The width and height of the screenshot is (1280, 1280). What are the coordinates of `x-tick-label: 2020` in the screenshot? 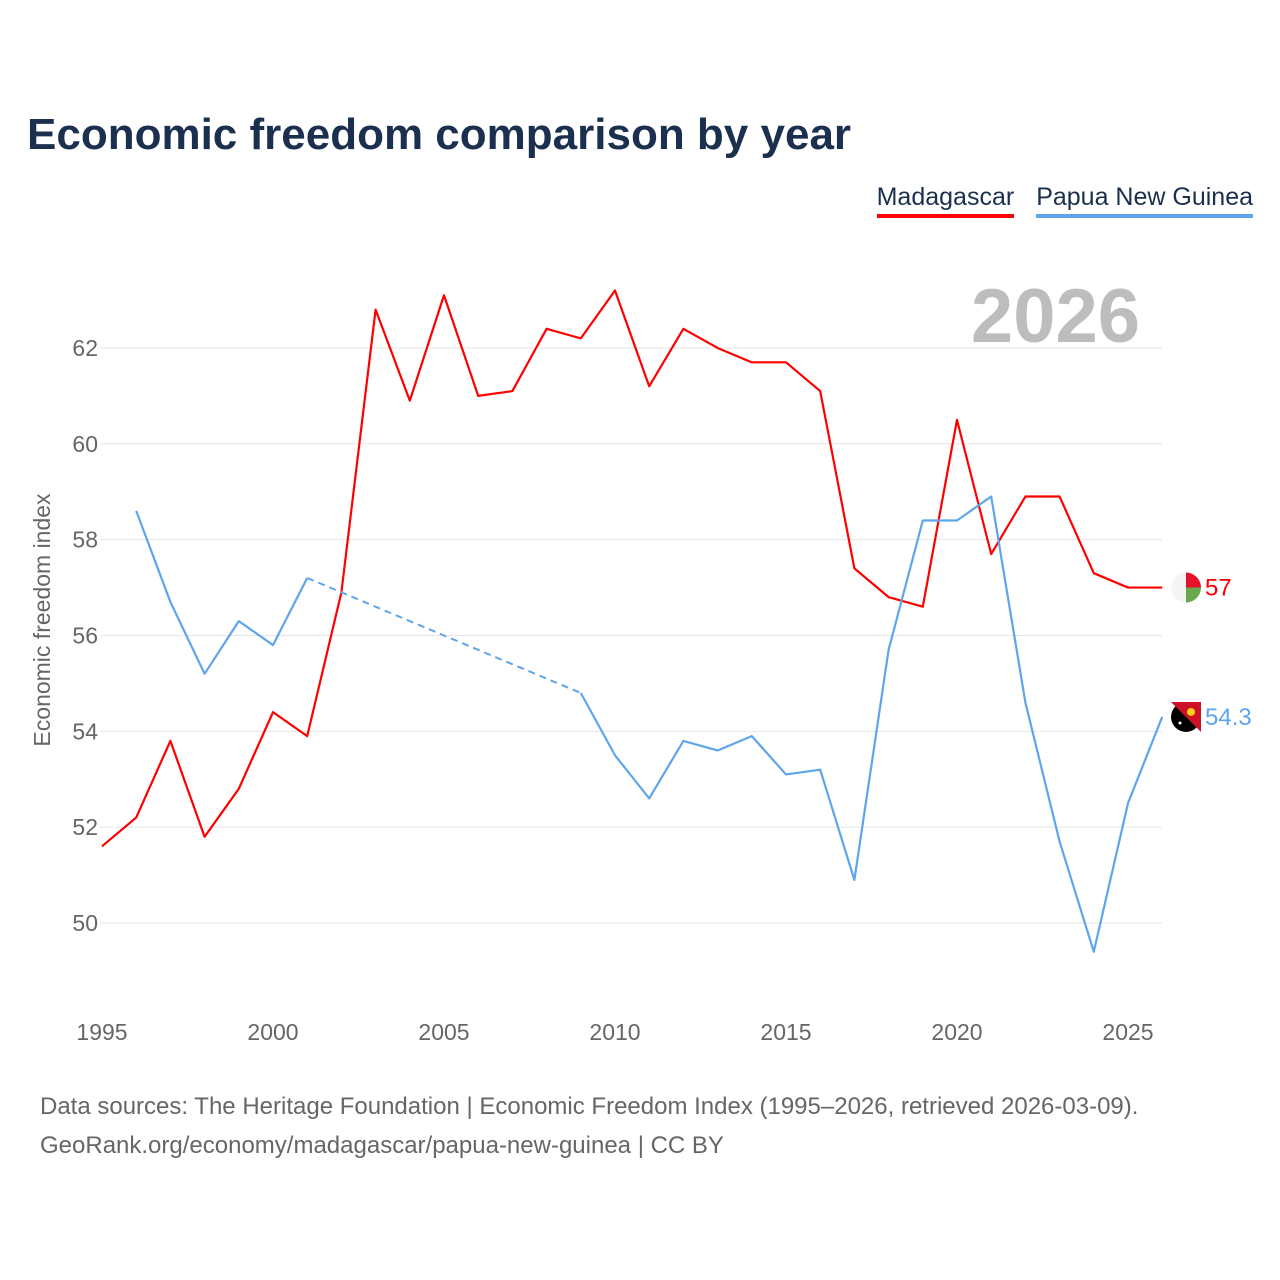 It's located at (956, 1032).